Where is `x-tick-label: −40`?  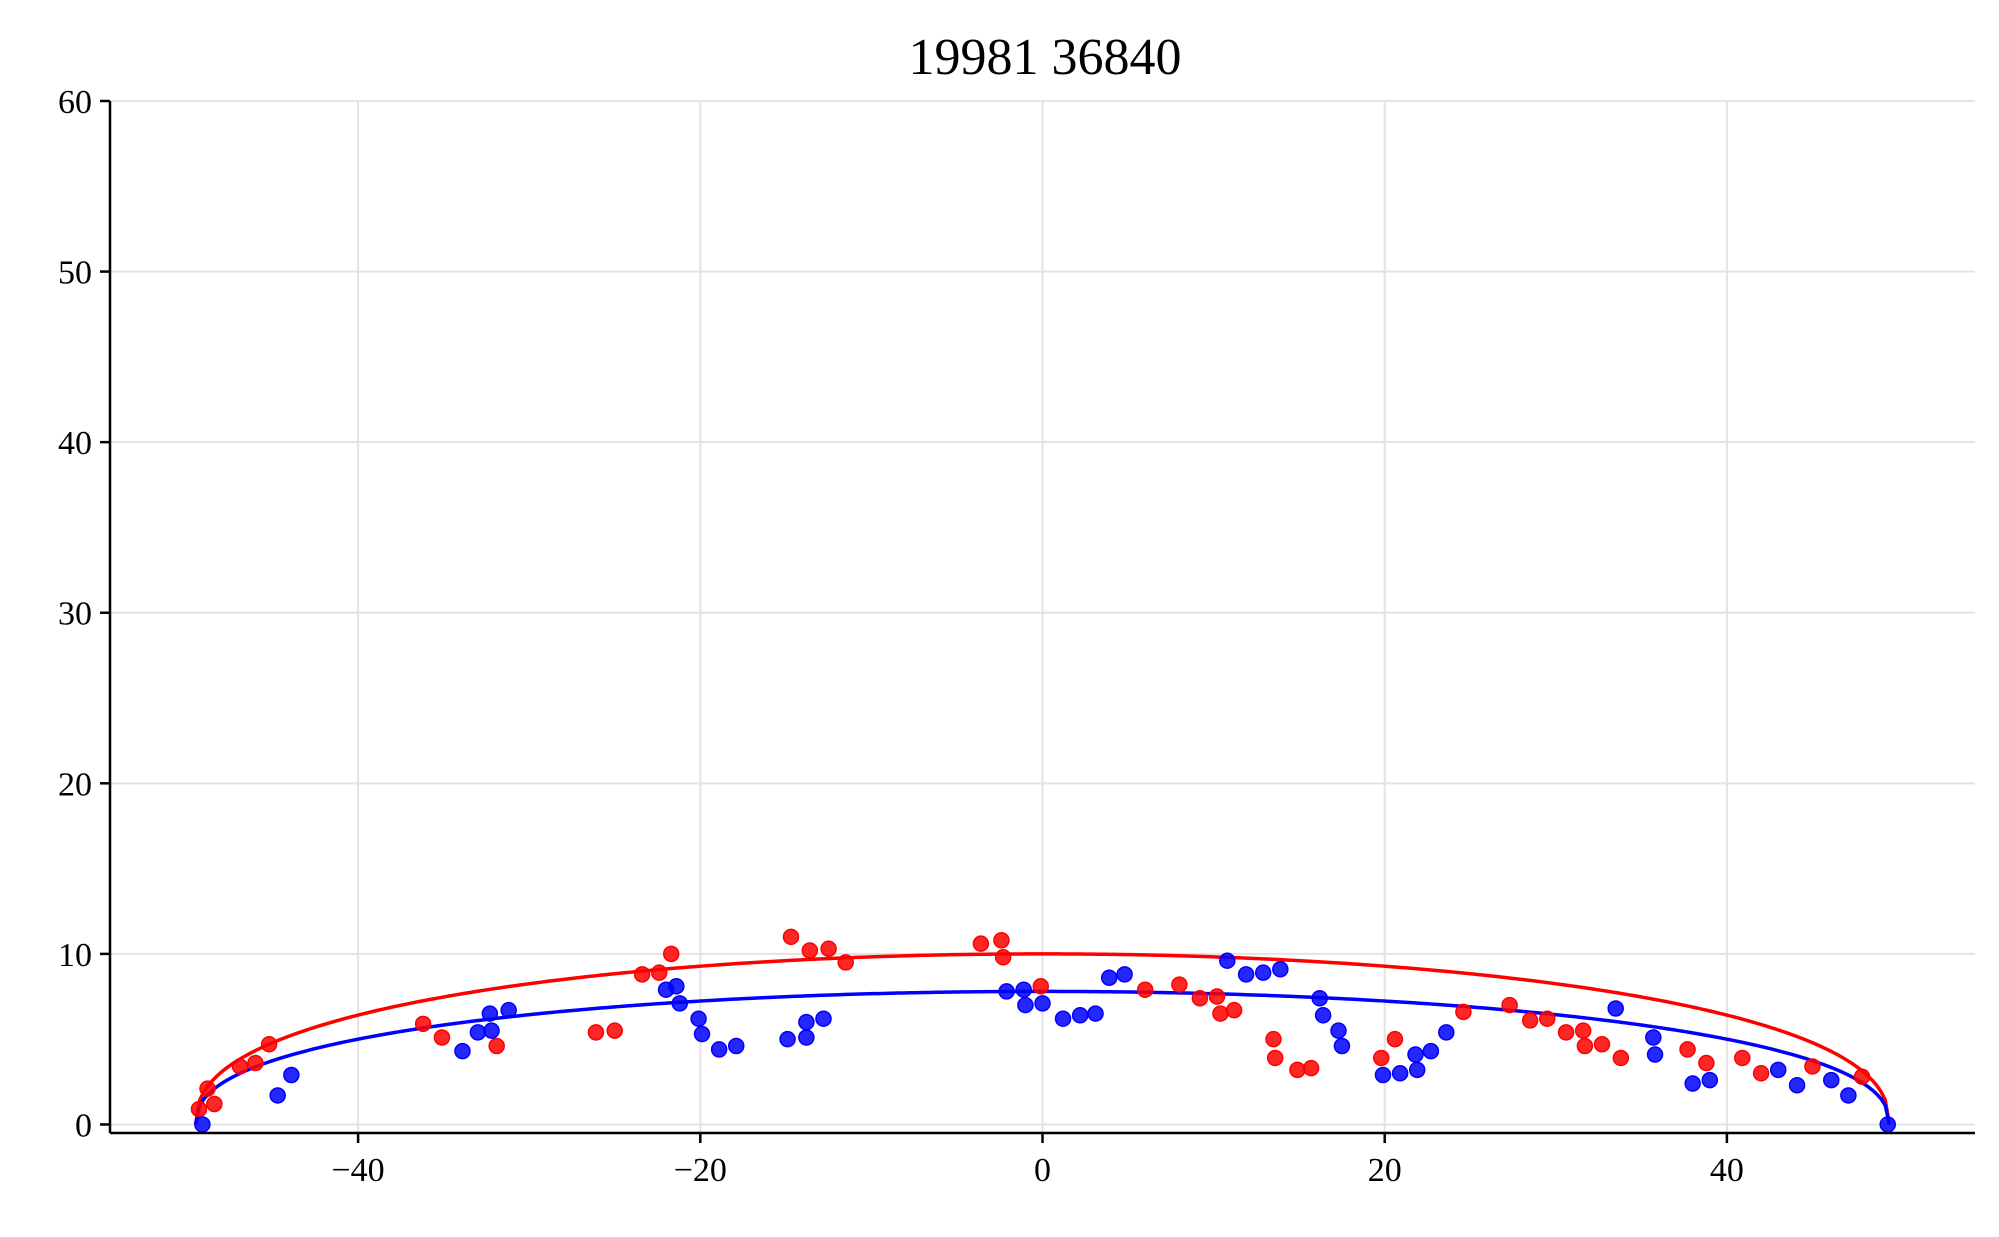 x-tick-label: −40 is located at coordinates (358, 1170).